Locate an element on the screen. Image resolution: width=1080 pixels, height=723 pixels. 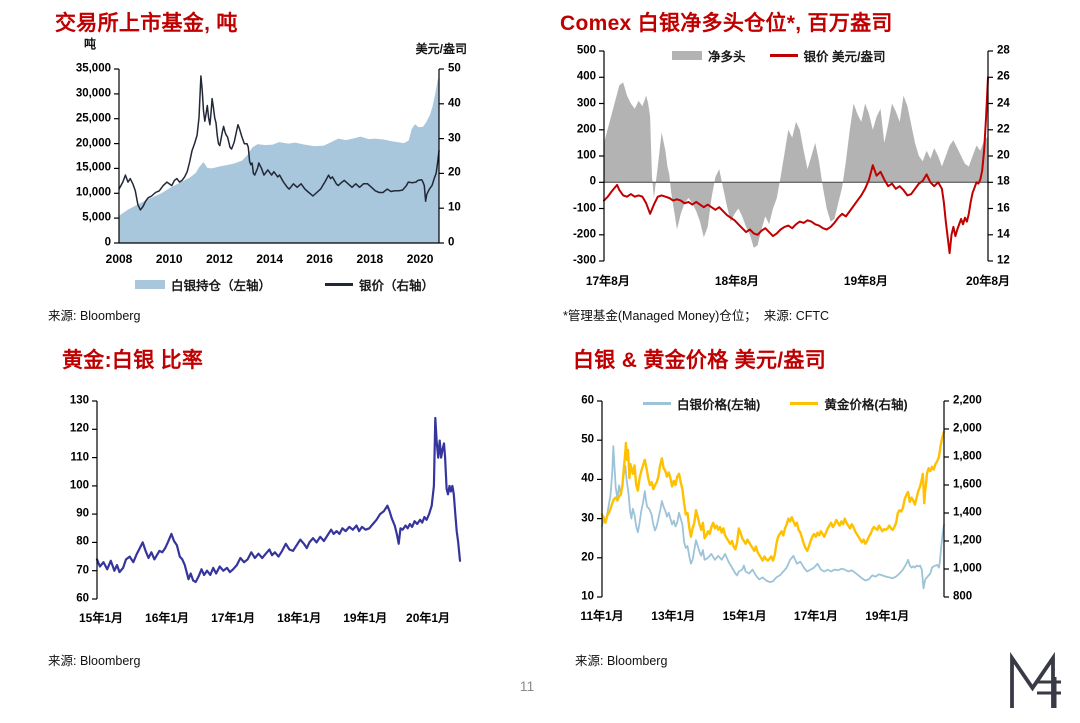
x-axis-tick-label: 18年8月 is located at coordinates (736, 281).